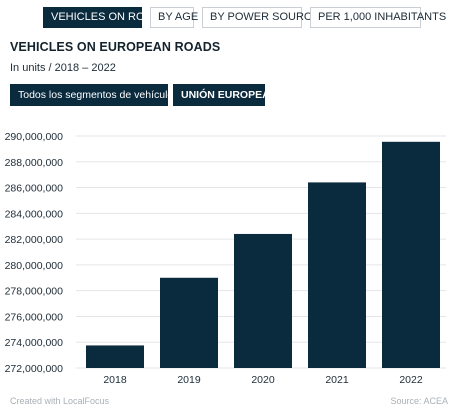 The height and width of the screenshot is (416, 460). What do you see at coordinates (378, 17) in the screenshot?
I see `tab-per-1000-inhabitants: PER 1,000 INHABITANTS` at bounding box center [378, 17].